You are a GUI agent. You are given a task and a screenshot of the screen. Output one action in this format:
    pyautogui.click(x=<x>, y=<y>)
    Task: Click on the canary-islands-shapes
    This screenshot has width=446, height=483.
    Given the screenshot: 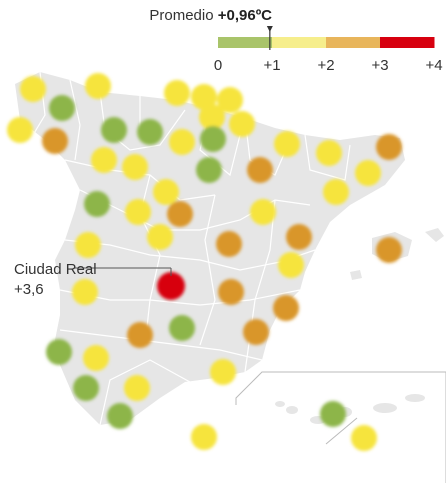 What is the action you would take?
    pyautogui.click(x=350, y=409)
    